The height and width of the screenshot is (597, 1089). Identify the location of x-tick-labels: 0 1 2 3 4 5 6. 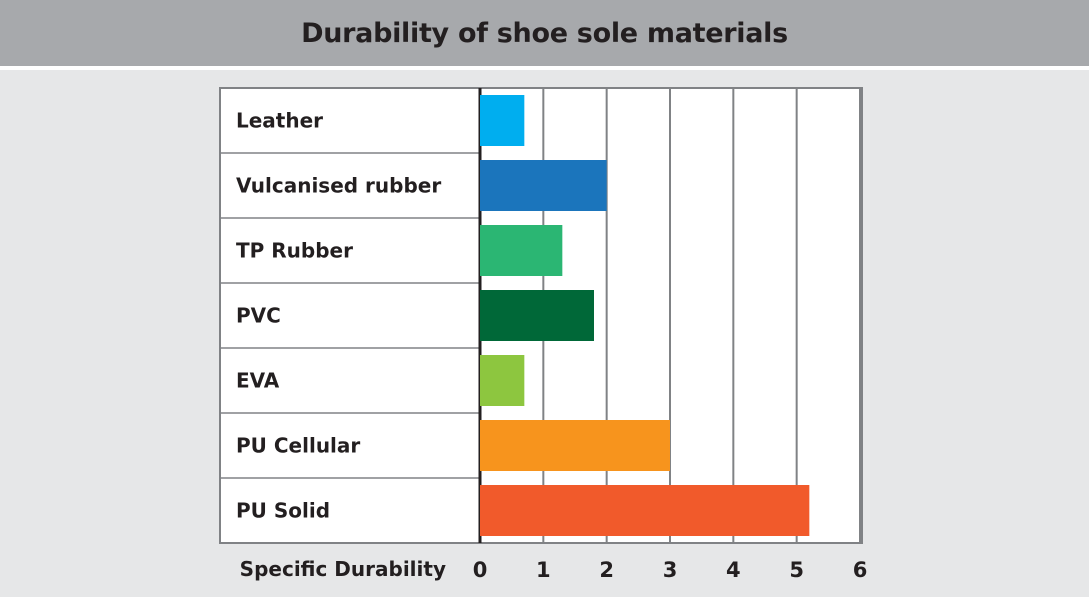
(670, 570).